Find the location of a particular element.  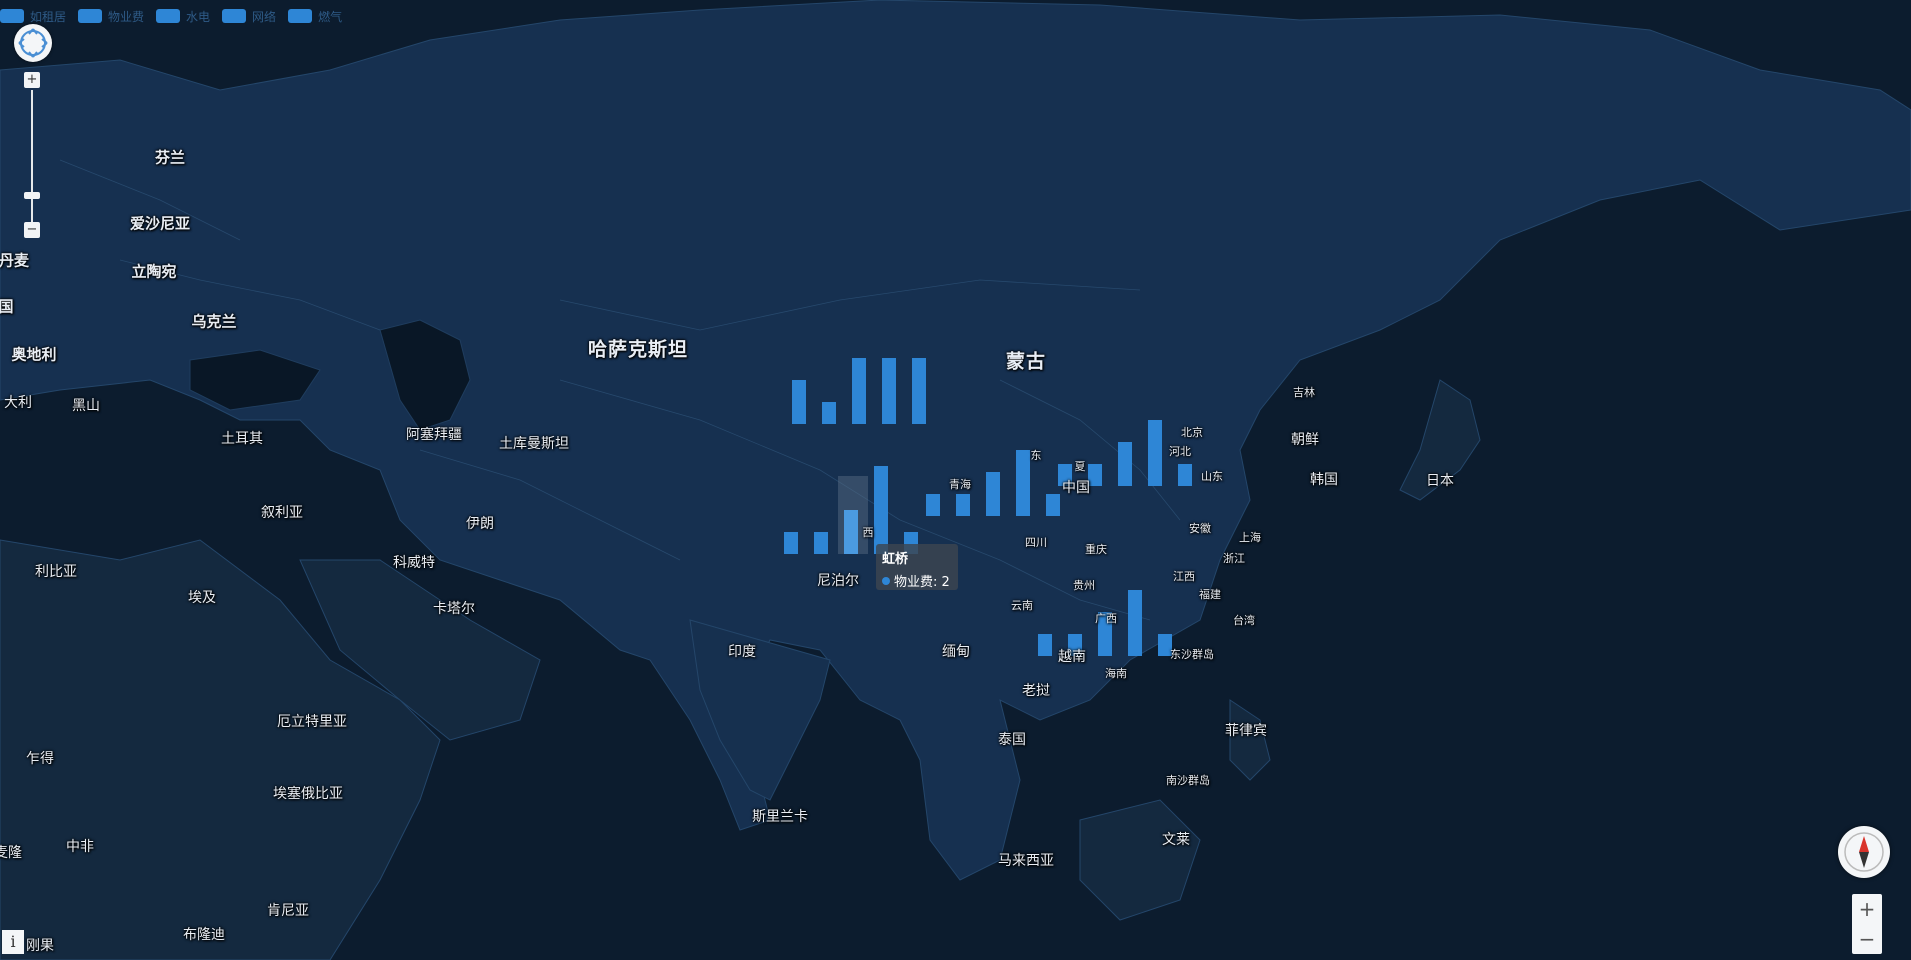

map-label: 广西 is located at coordinates (1106, 618).